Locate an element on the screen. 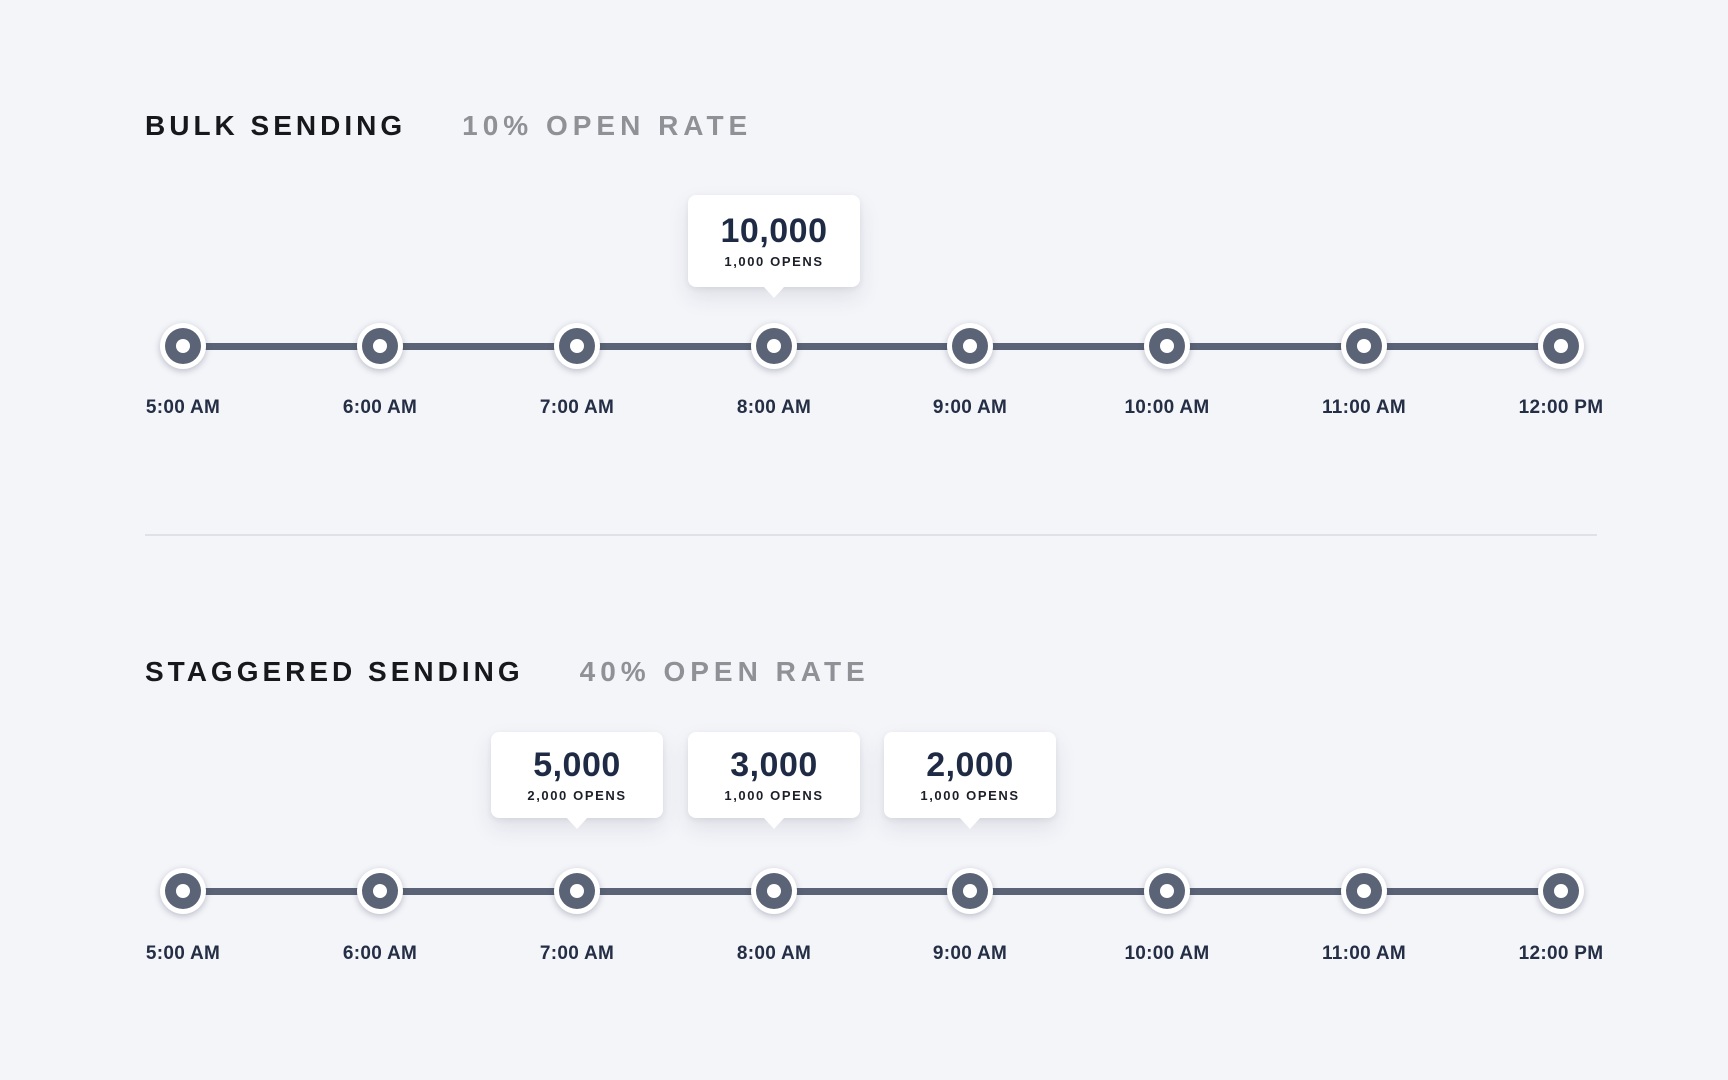  value-tooltip: 5,000 2,000 OPENS is located at coordinates (577, 780).